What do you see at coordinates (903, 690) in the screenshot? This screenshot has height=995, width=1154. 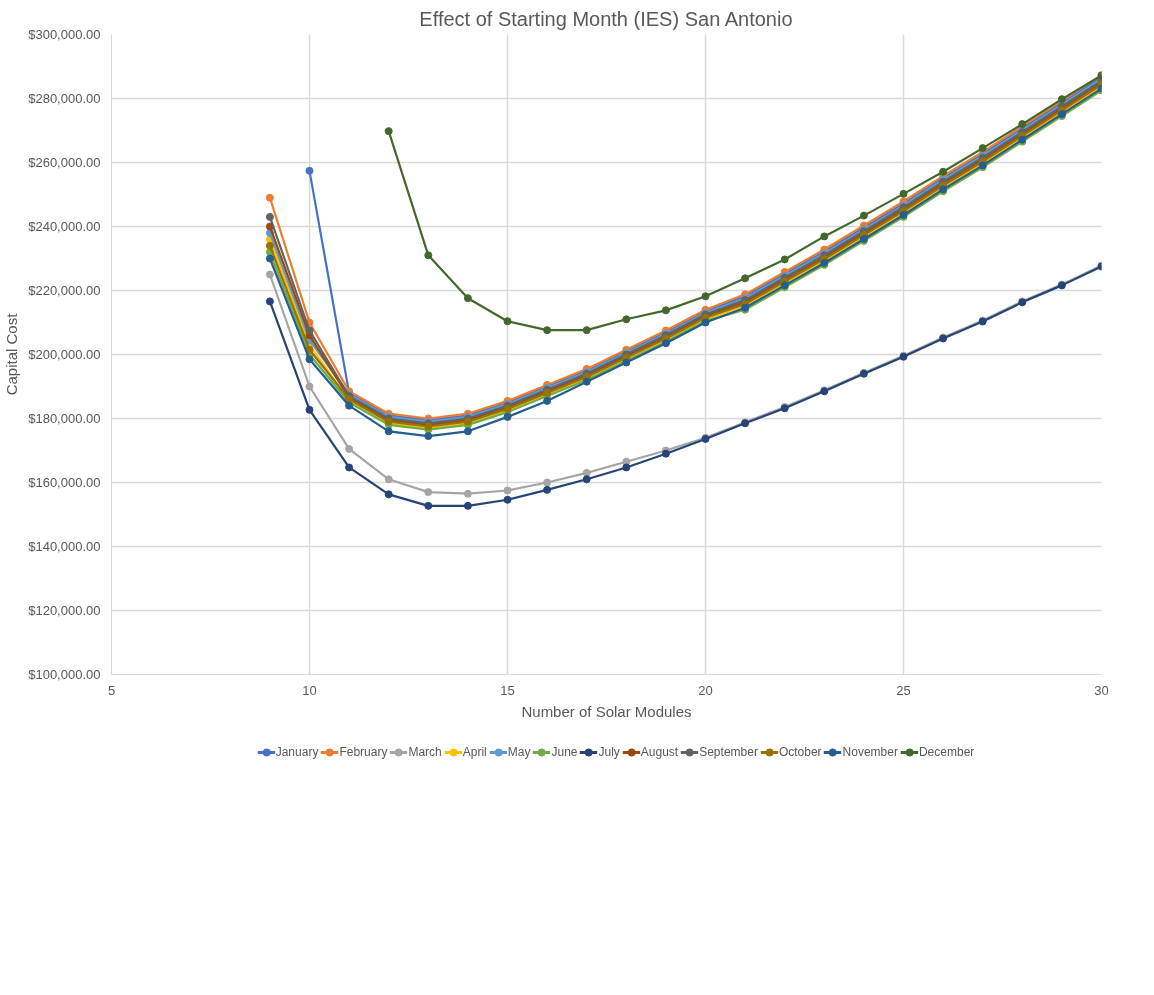 I see `x-tick-label: 25` at bounding box center [903, 690].